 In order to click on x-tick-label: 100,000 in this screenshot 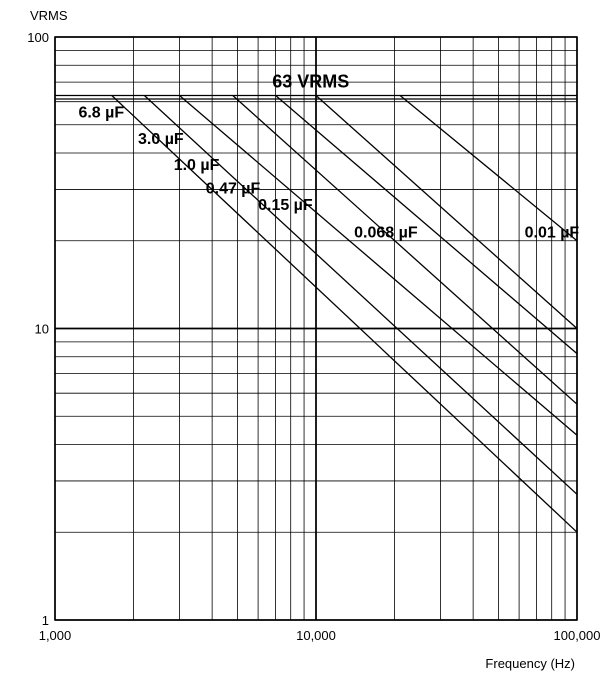, I will do `click(577, 635)`.